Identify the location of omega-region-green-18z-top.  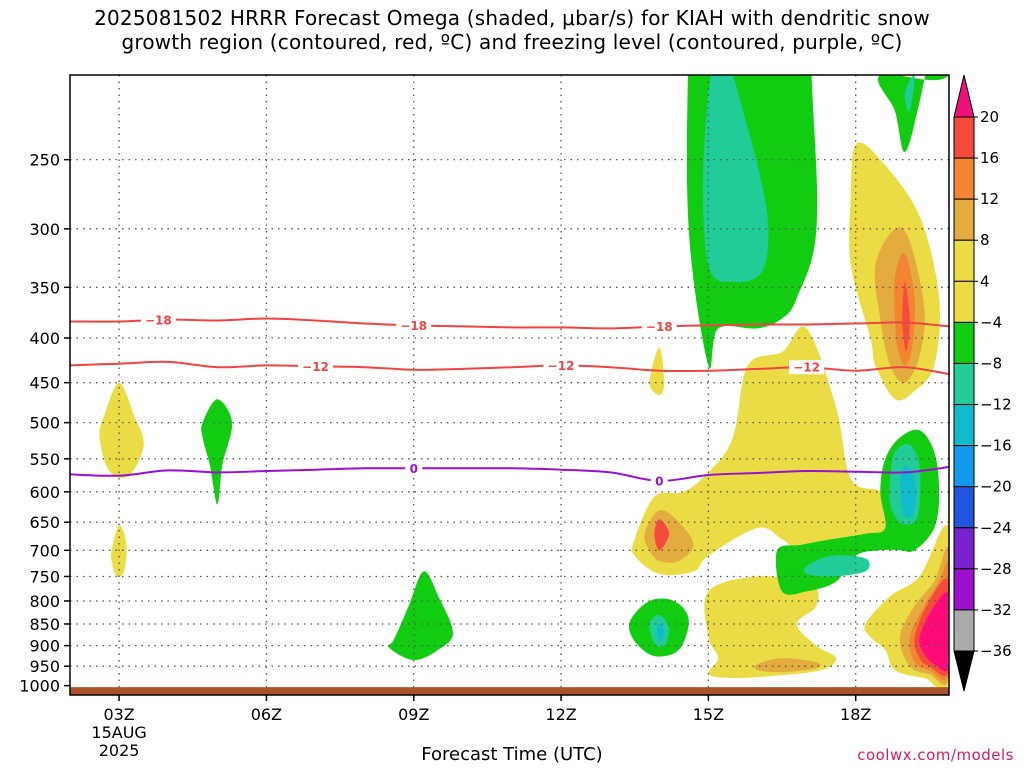
(913, 114).